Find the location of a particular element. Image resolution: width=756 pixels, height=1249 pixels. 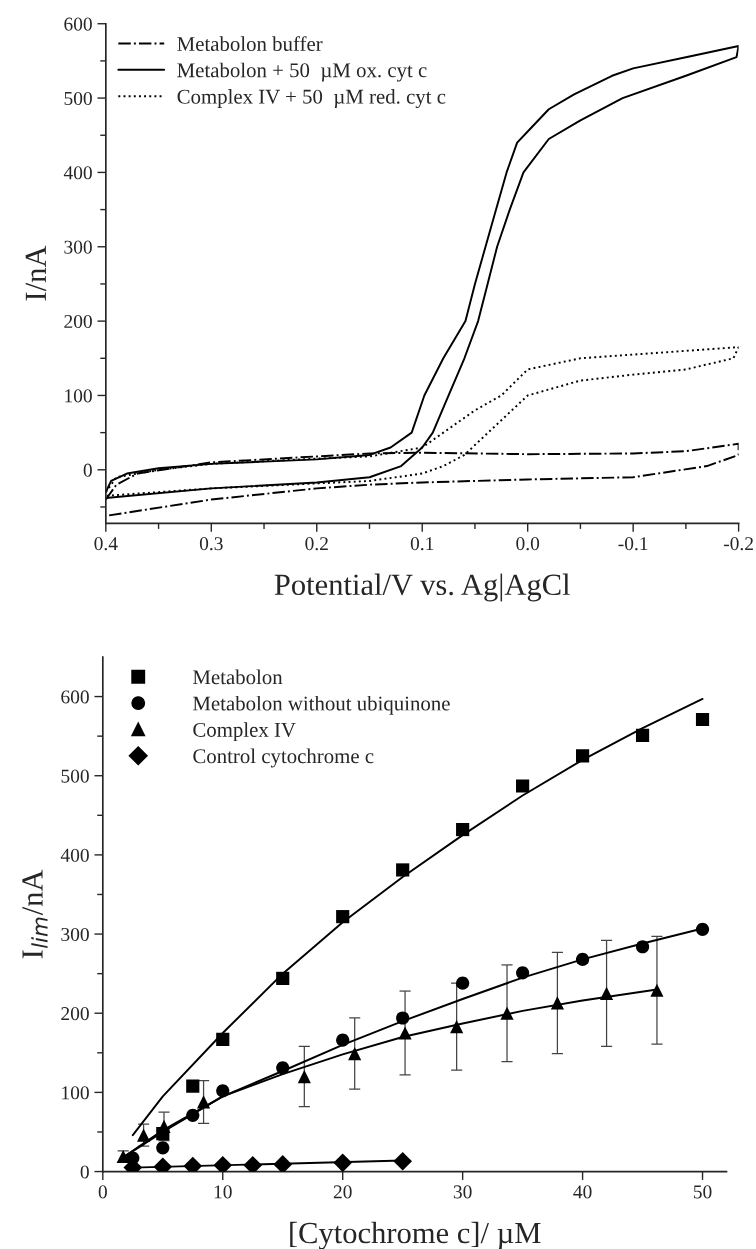

x-tick-label: 30 is located at coordinates (462, 1192).